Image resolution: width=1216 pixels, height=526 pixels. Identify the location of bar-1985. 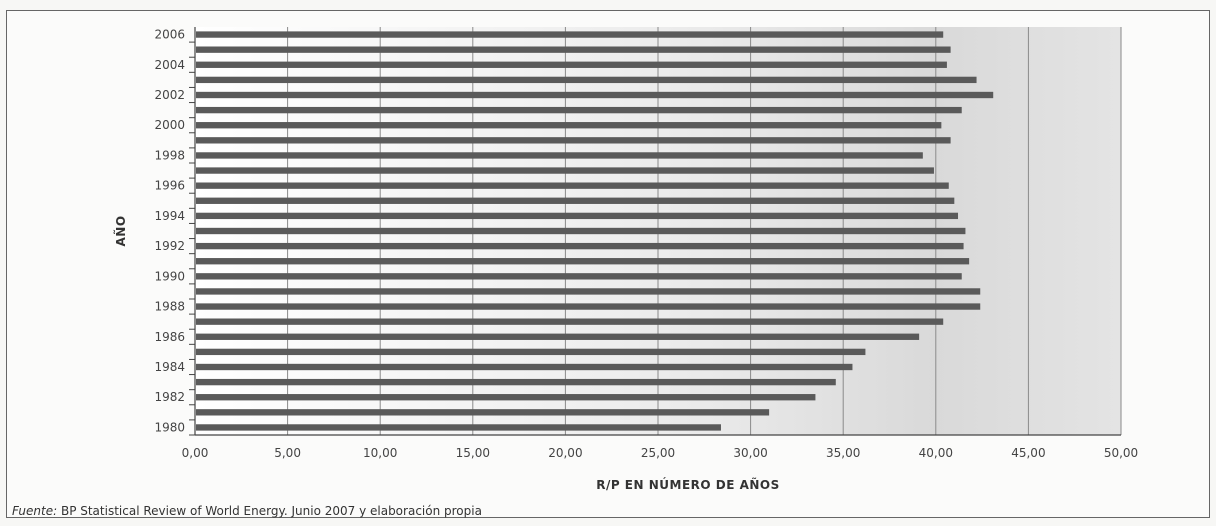
(531, 352).